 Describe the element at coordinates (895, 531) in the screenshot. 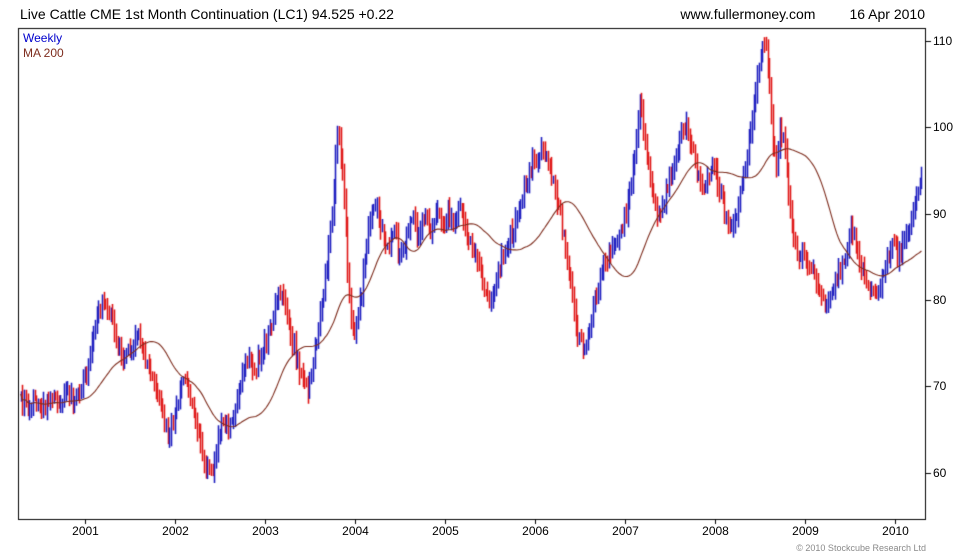

I see `x-tick-label: 2010` at that location.